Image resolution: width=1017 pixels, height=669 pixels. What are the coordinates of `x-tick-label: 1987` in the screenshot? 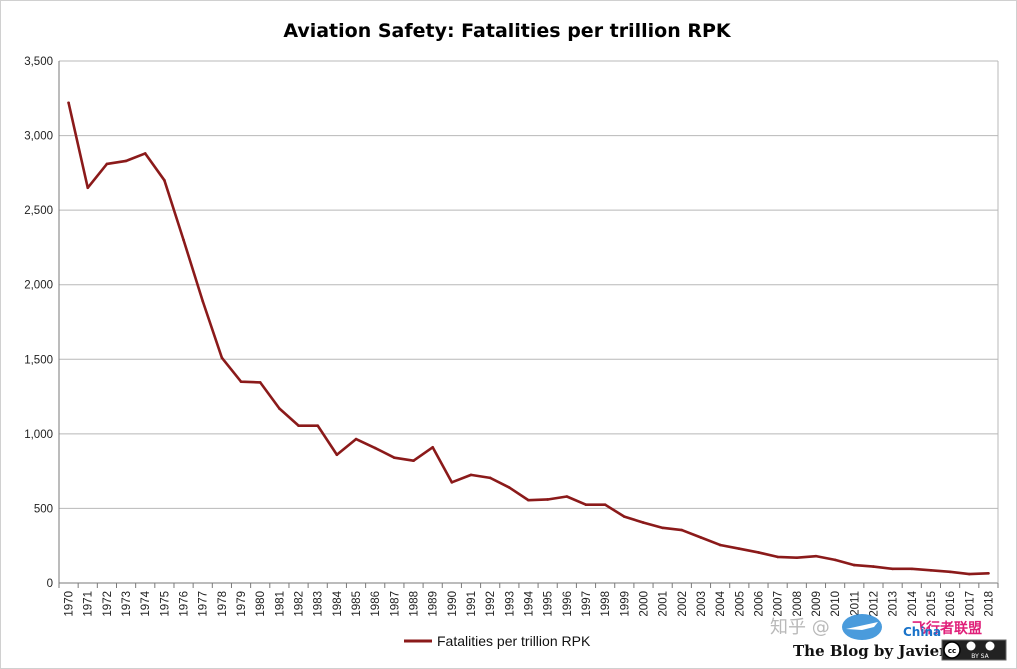 It's located at (395, 604).